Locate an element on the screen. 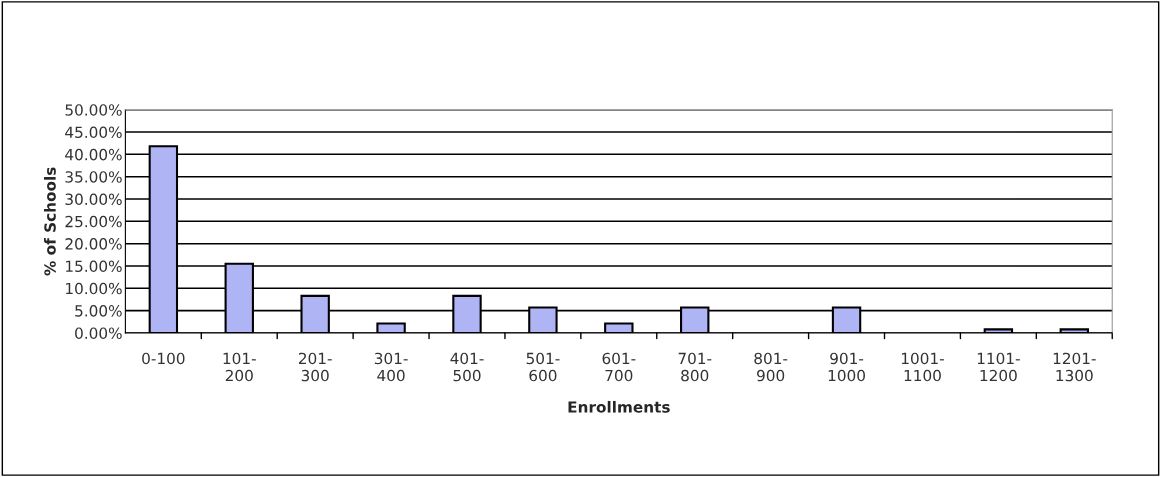 The image size is (1161, 477). y-tick-label: 45.00% is located at coordinates (93, 132).